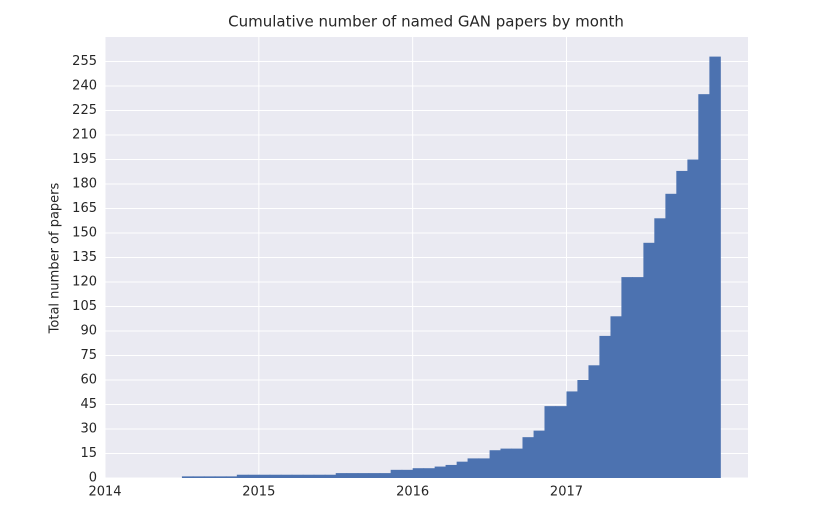  I want to click on y-tick-label: 105, so click(84, 306).